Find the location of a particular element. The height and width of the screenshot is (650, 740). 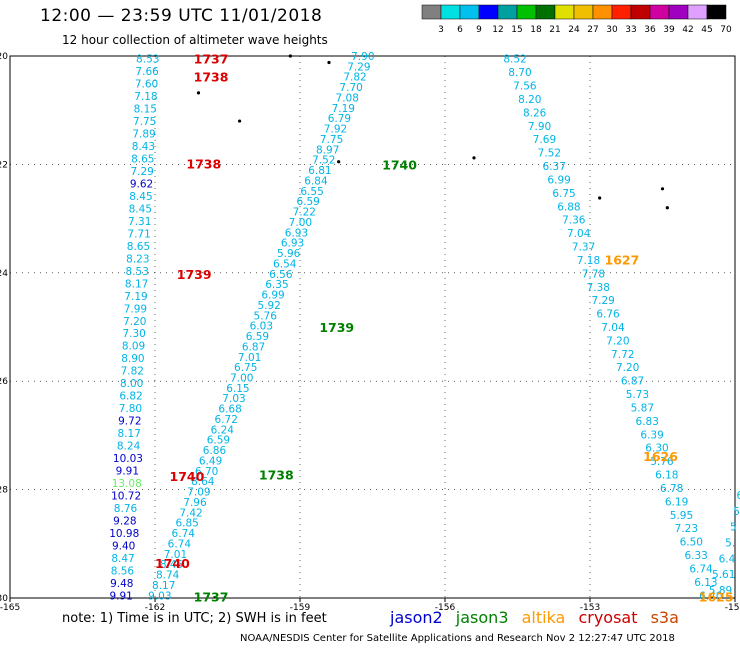

wave-height-value: 7.80 is located at coordinates (130, 409).